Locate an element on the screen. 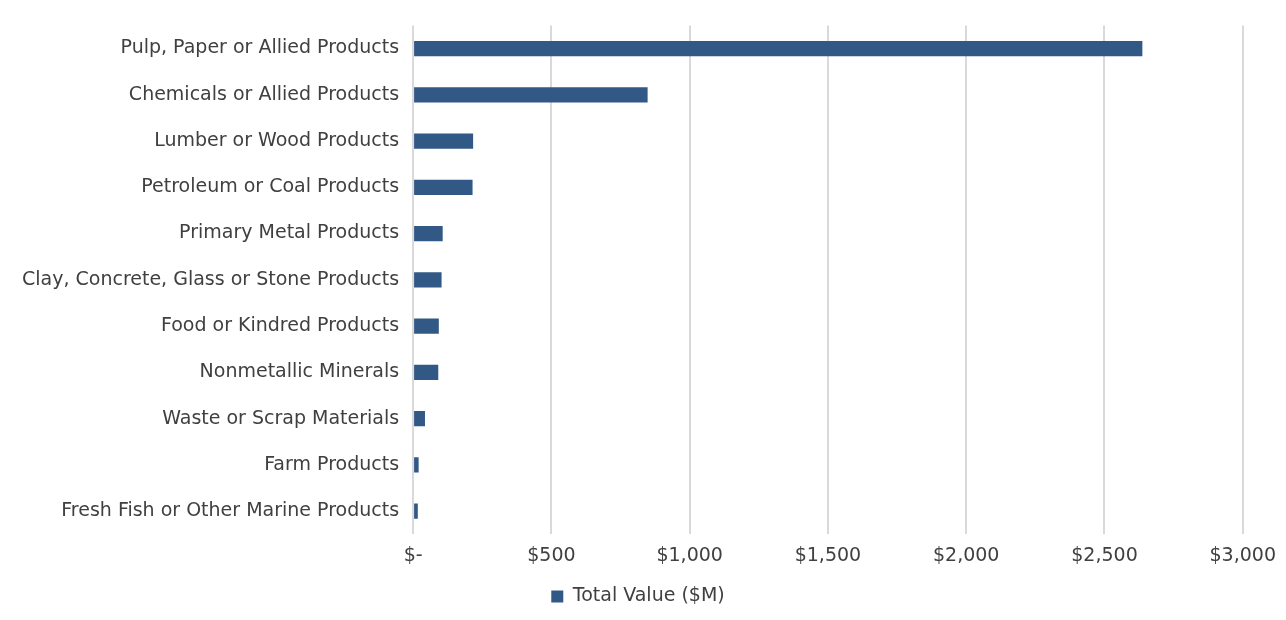 Image resolution: width=1286 pixels, height=620 pixels. y-tick-label: Food or Kindred Products is located at coordinates (280, 323).